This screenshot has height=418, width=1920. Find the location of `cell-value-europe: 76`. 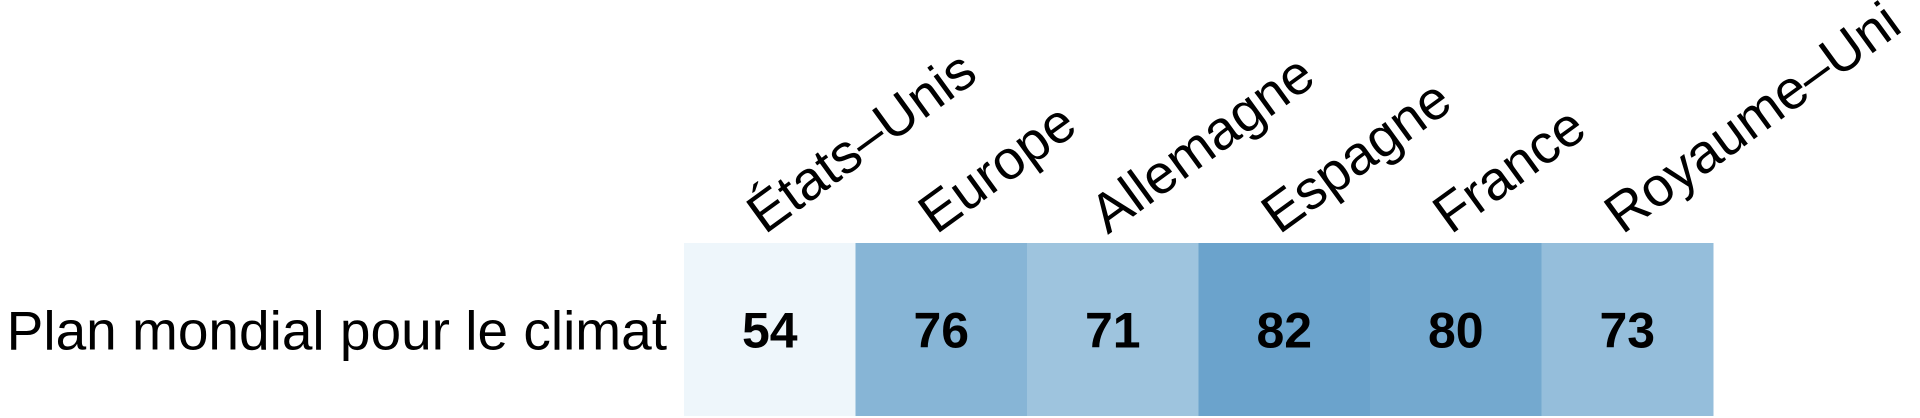

cell-value-europe: 76 is located at coordinates (941, 331).